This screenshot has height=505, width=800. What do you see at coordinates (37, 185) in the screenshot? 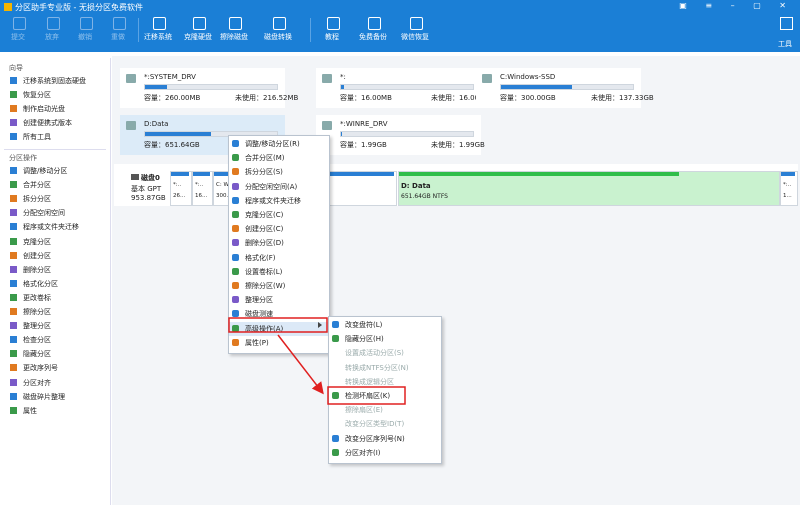
I see `sidebar-item: 合并分区` at bounding box center [37, 185].